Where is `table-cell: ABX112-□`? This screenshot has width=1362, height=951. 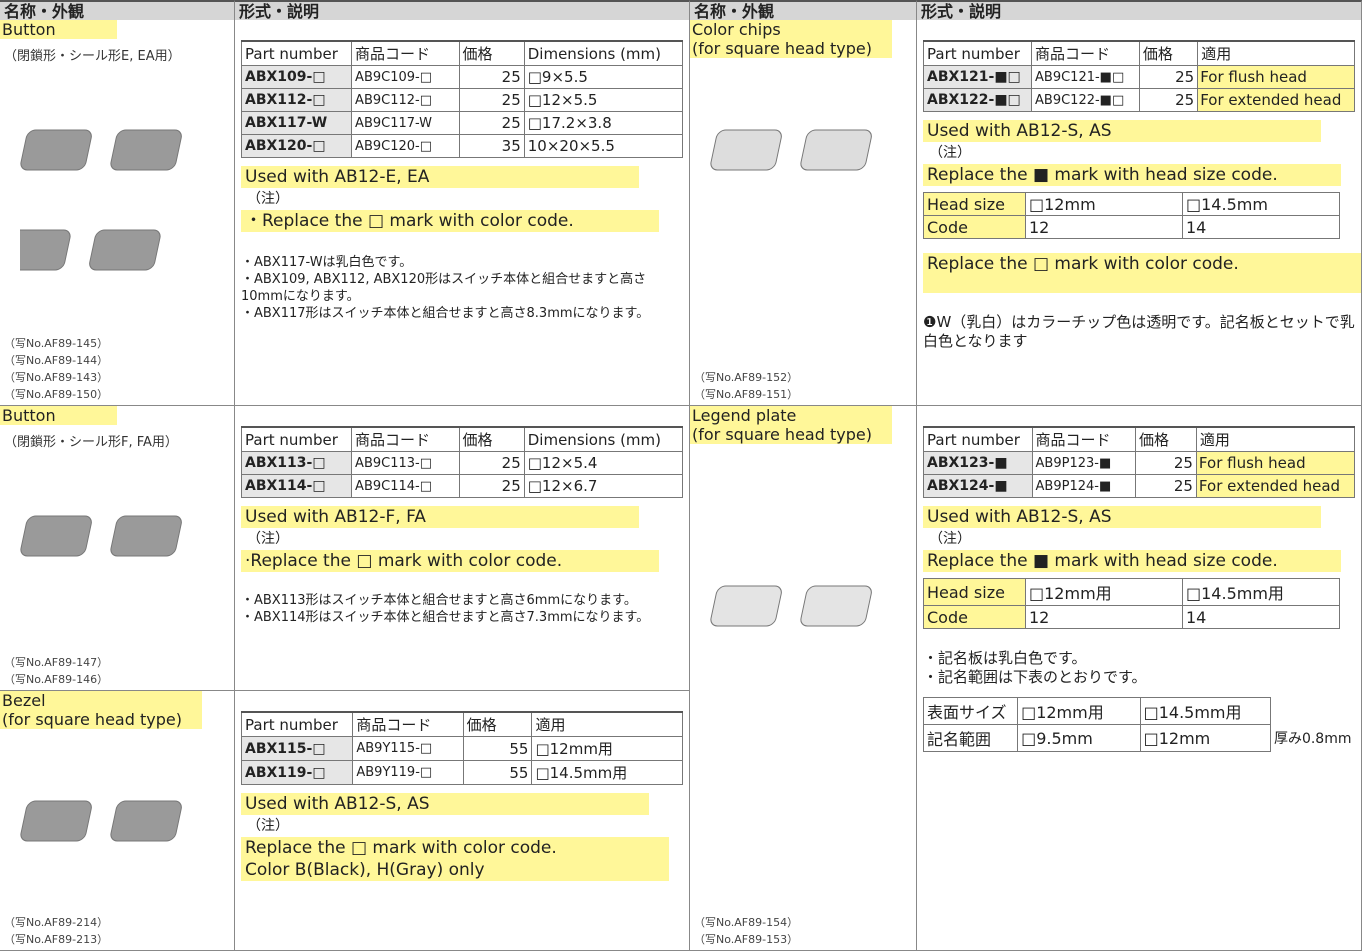
table-cell: ABX112-□ is located at coordinates (296, 100).